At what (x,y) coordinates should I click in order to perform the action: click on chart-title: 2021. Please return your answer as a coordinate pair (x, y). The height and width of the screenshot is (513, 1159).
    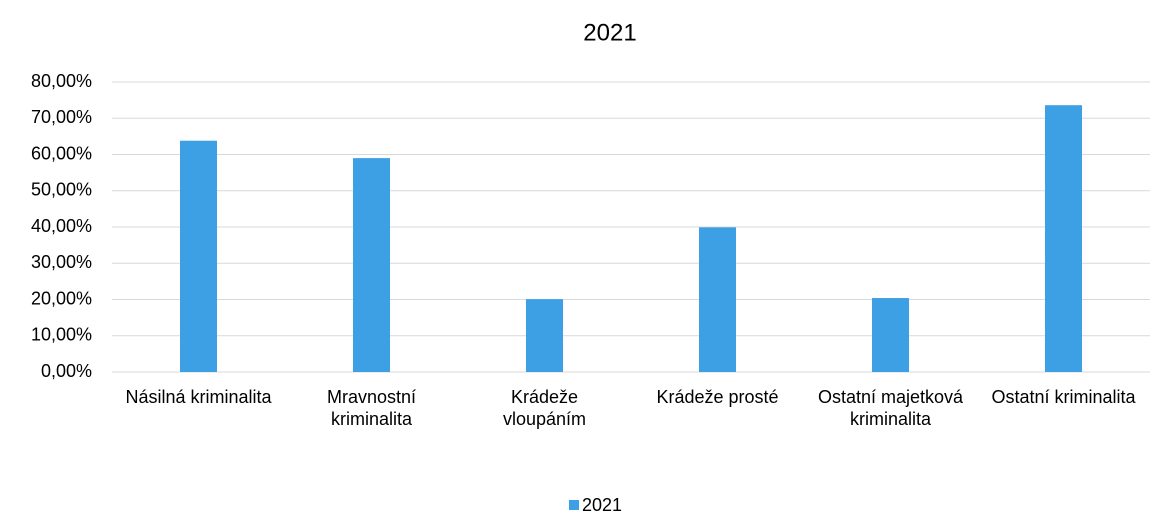
    Looking at the image, I should click on (609, 32).